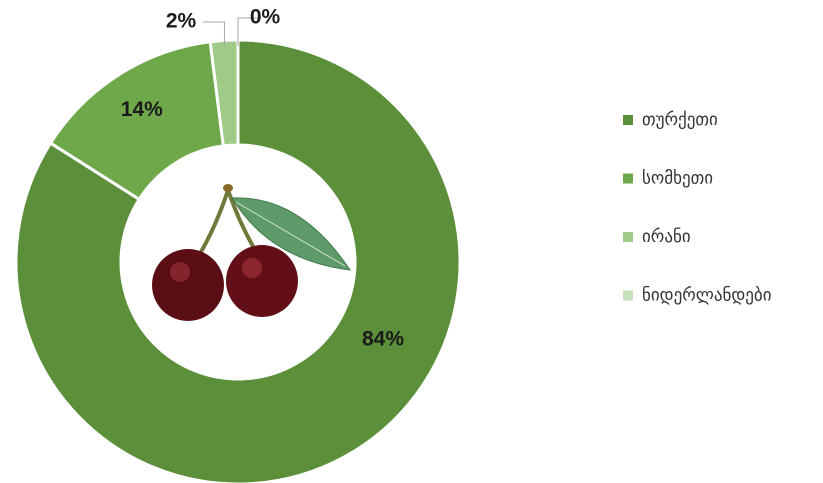 This screenshot has height=483, width=823. Describe the element at coordinates (252, 252) in the screenshot. I see `cherry-illustration` at that location.